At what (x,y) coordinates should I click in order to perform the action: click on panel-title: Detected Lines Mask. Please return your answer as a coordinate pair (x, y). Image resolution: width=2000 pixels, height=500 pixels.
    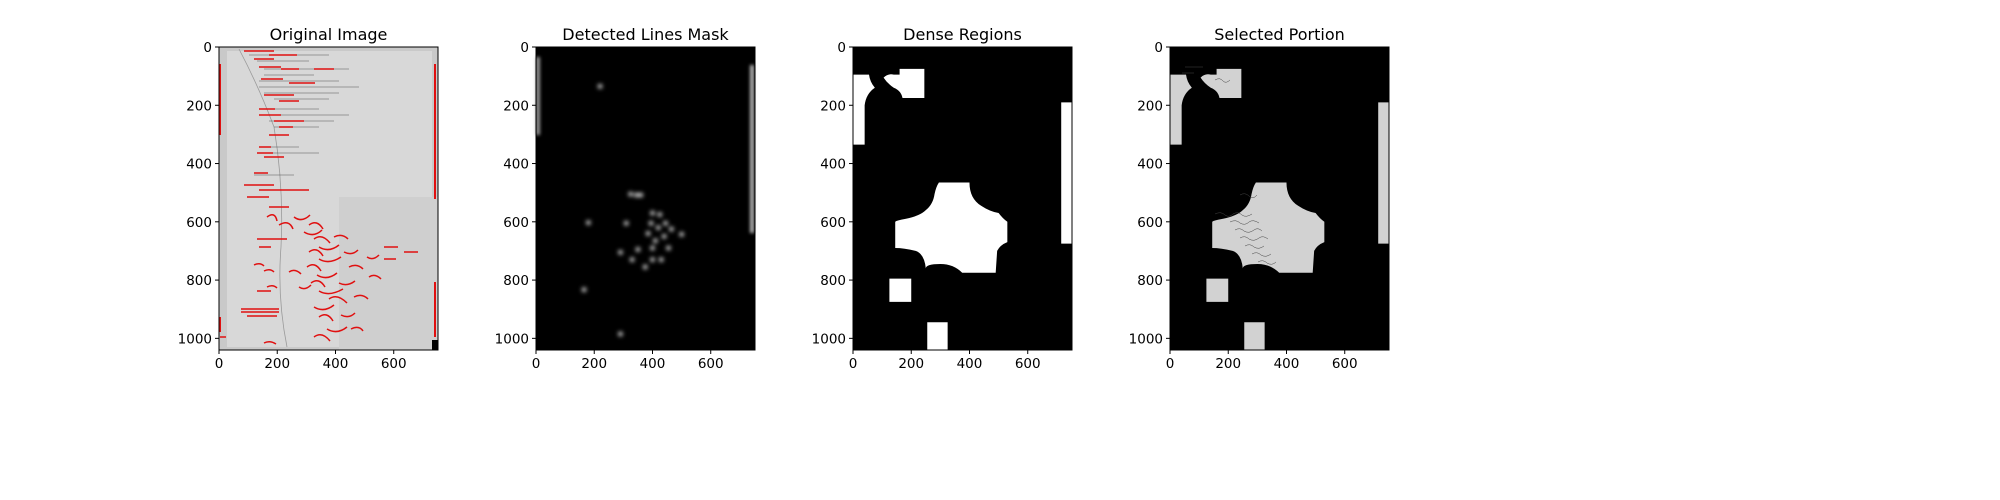
    Looking at the image, I should click on (645, 34).